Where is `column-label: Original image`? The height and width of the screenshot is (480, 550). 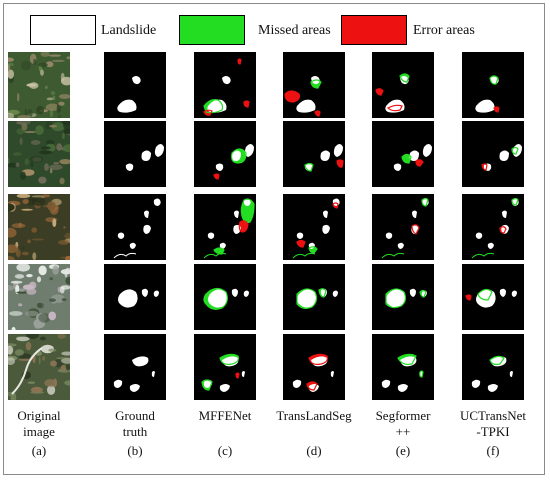 column-label: Original image is located at coordinates (39, 423).